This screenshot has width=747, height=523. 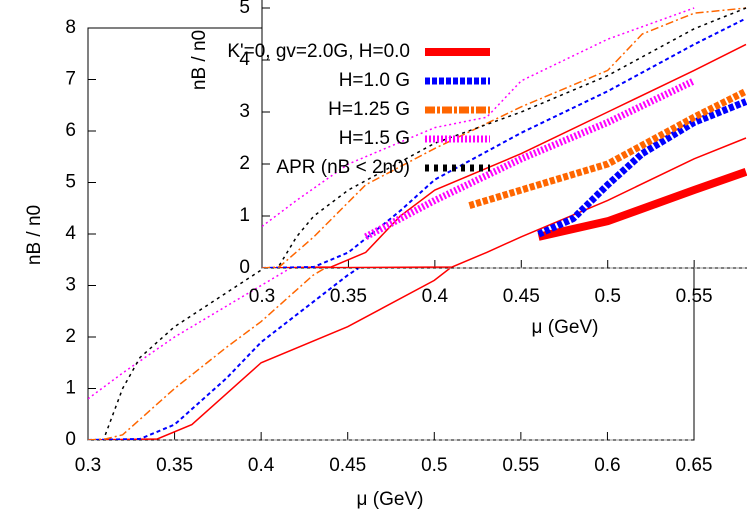 I want to click on x-tick-label: 0.6, so click(x=607, y=465).